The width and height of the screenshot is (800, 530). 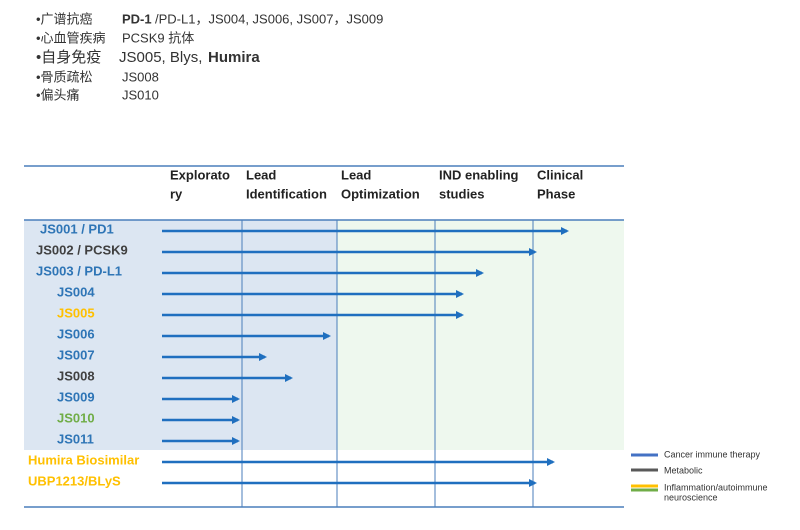 What do you see at coordinates (76, 291) in the screenshot?
I see `row-label: JS004` at bounding box center [76, 291].